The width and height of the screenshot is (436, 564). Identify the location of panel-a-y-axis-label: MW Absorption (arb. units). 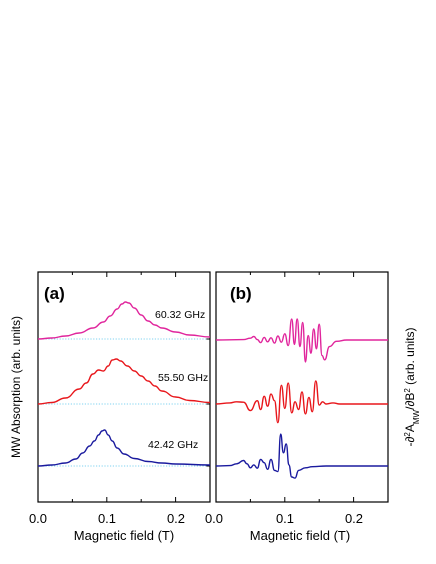
(16, 387).